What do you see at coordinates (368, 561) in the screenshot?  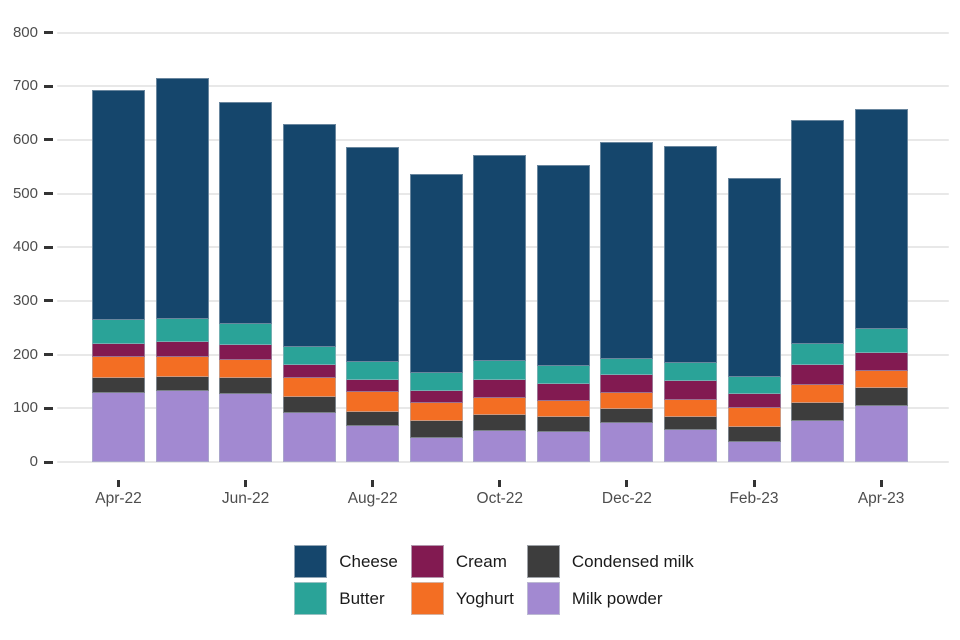 I see `legend-label: Cheese` at bounding box center [368, 561].